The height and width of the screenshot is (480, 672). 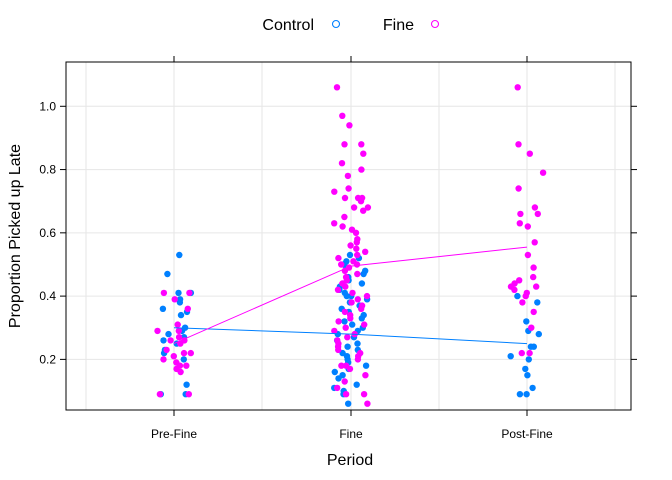 I want to click on x-tick-label: Fine, so click(x=351, y=434).